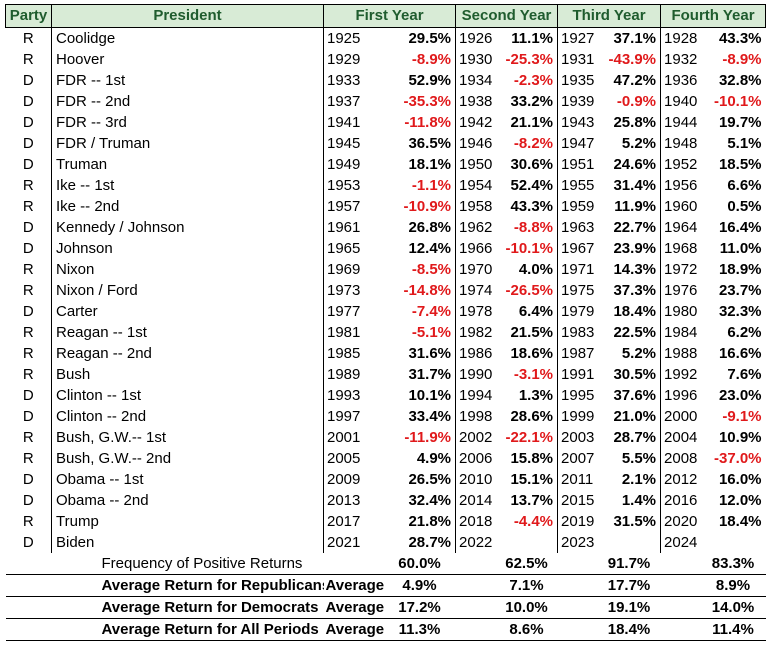 The image size is (770, 648). I want to click on president-name: Reagan -- 2nd, so click(187, 353).